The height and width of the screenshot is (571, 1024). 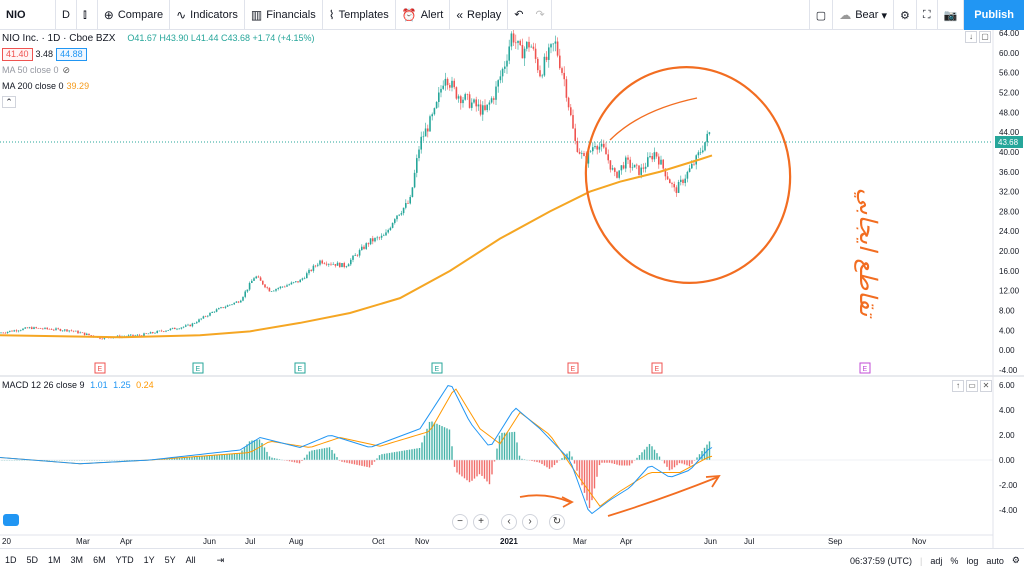 What do you see at coordinates (99, 560) in the screenshot?
I see `range-6m: 6M` at bounding box center [99, 560].